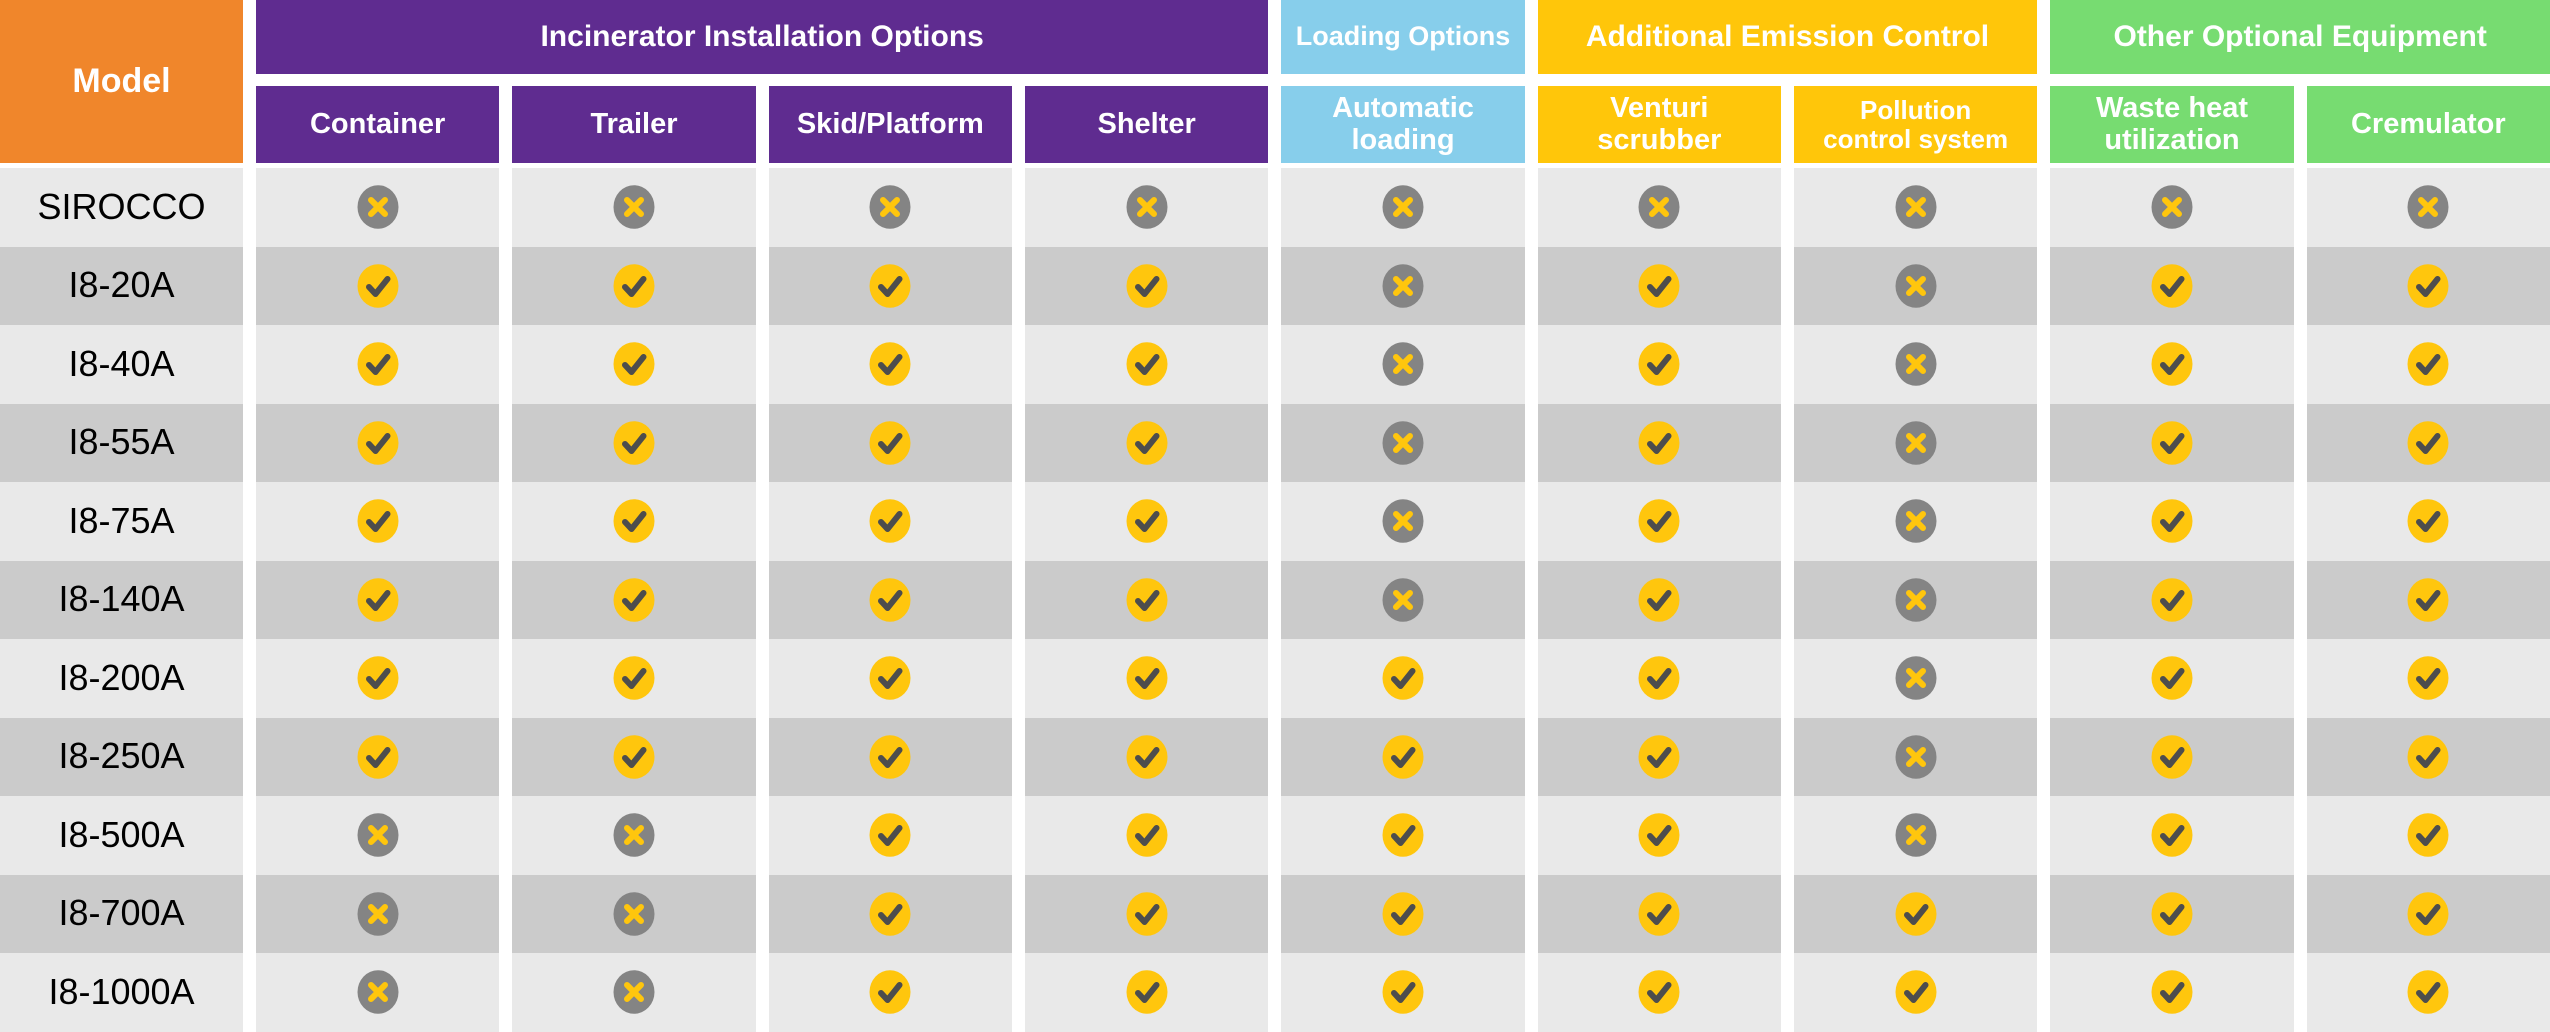 This screenshot has width=2550, height=1032. I want to click on table-row: SIROCCO, so click(1275, 207).